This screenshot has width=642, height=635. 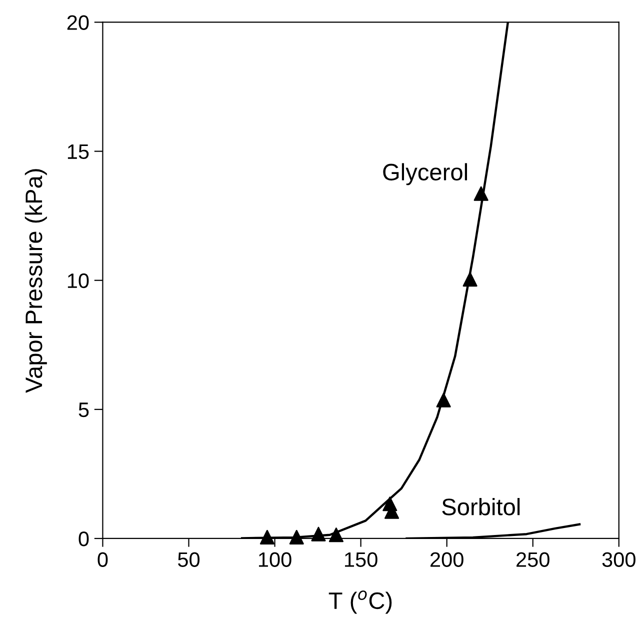 I want to click on x-tick-label: 250, so click(x=533, y=559).